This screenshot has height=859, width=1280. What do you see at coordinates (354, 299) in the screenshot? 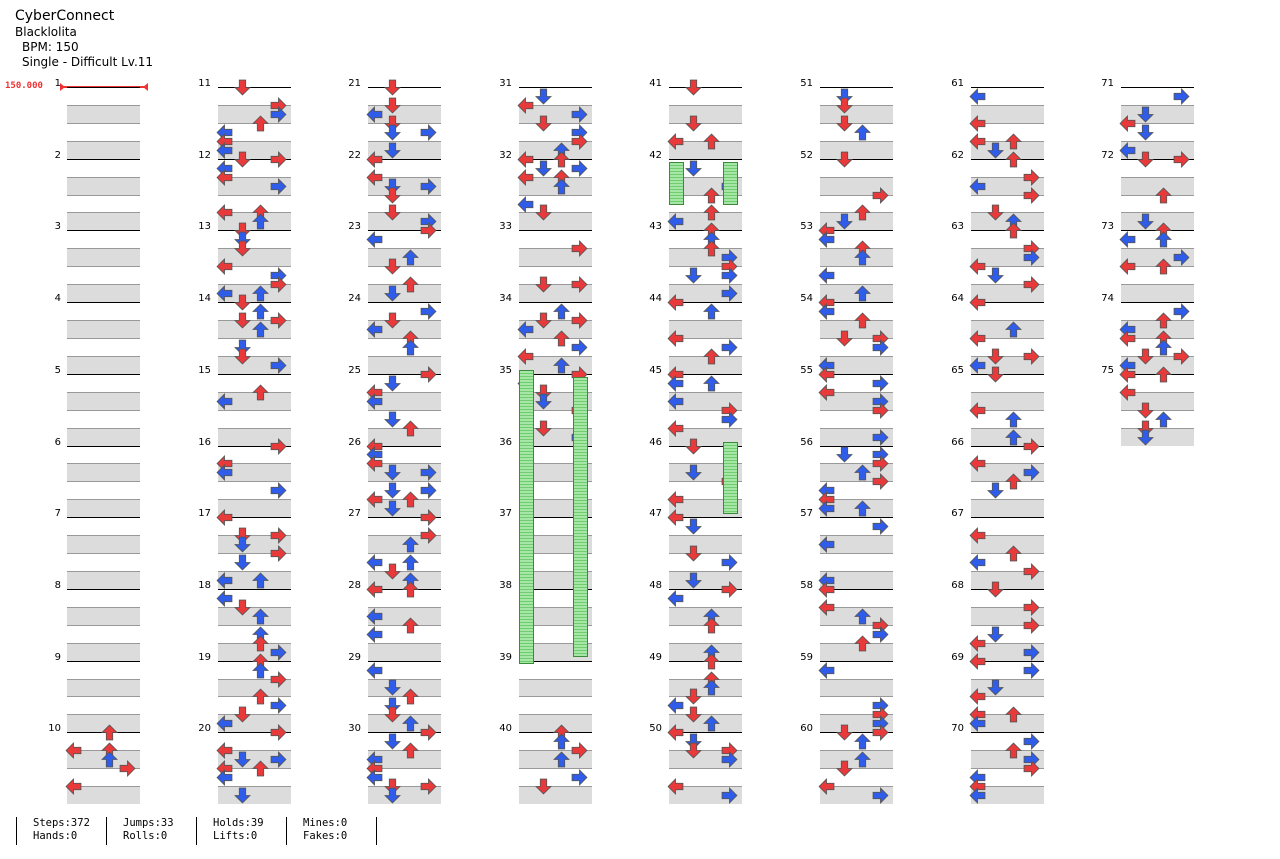
I see `measure-number: 24` at bounding box center [354, 299].